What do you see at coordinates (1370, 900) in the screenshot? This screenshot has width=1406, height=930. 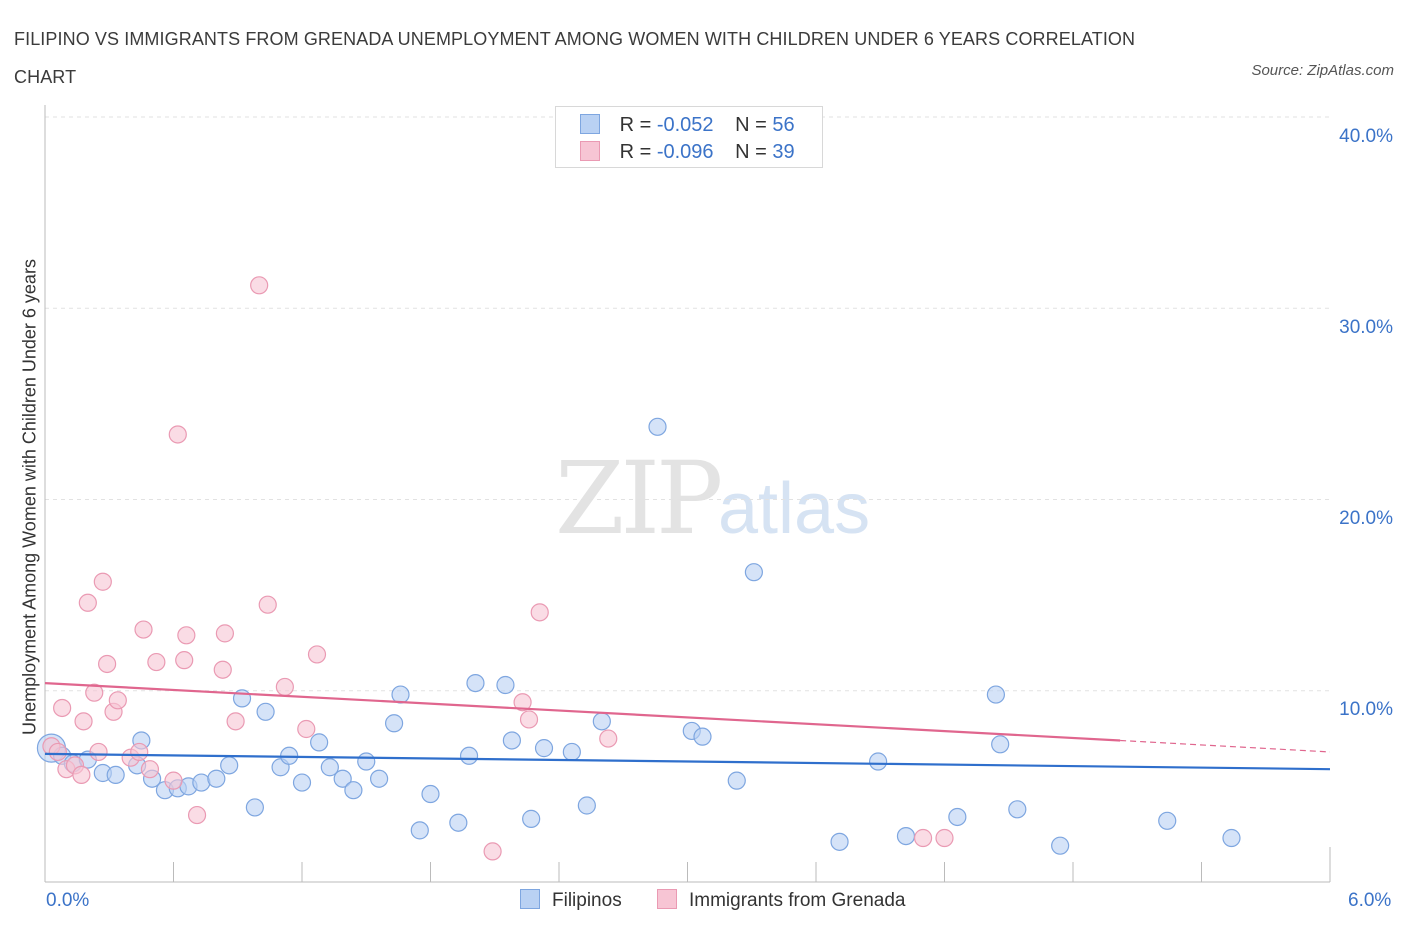 I see `x-tick-label-max: 6.0%` at bounding box center [1370, 900].